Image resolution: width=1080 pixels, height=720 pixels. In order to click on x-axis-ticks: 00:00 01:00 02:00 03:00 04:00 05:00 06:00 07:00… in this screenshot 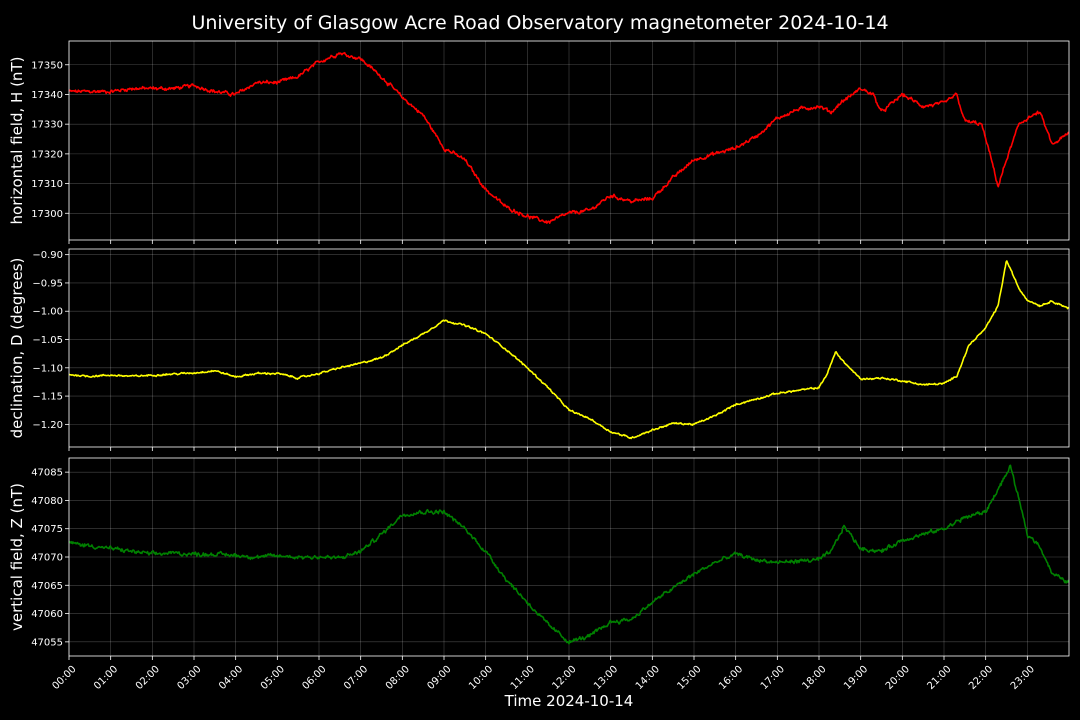, I will do `click(543, 678)`.